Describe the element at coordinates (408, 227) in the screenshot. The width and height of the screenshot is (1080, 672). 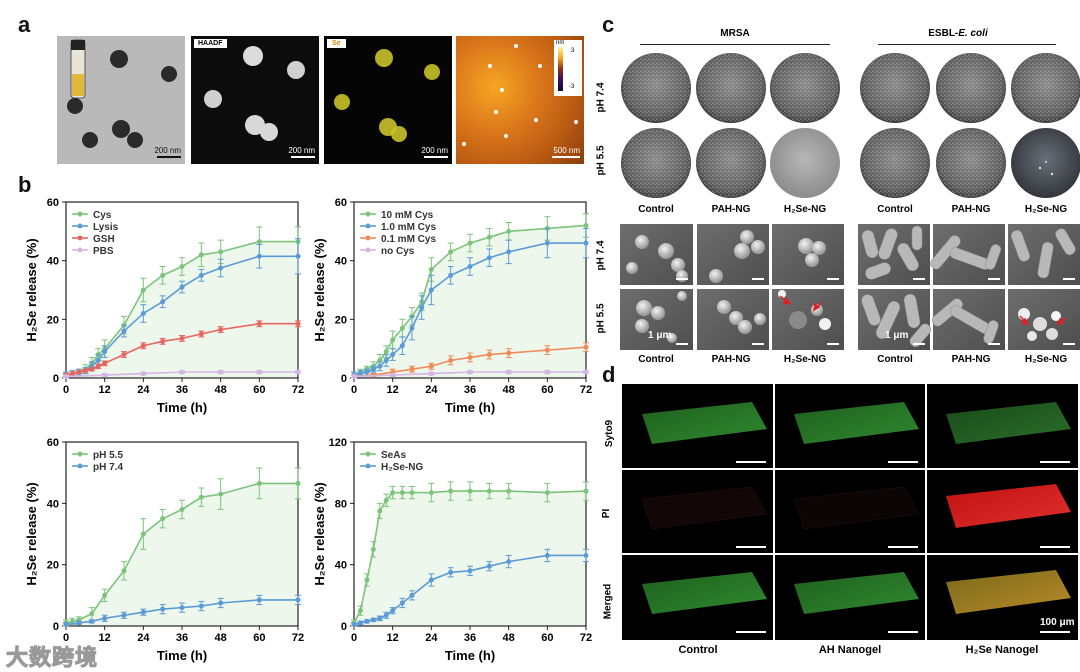
I see `legend-label: 1.0 mM Cys` at that location.